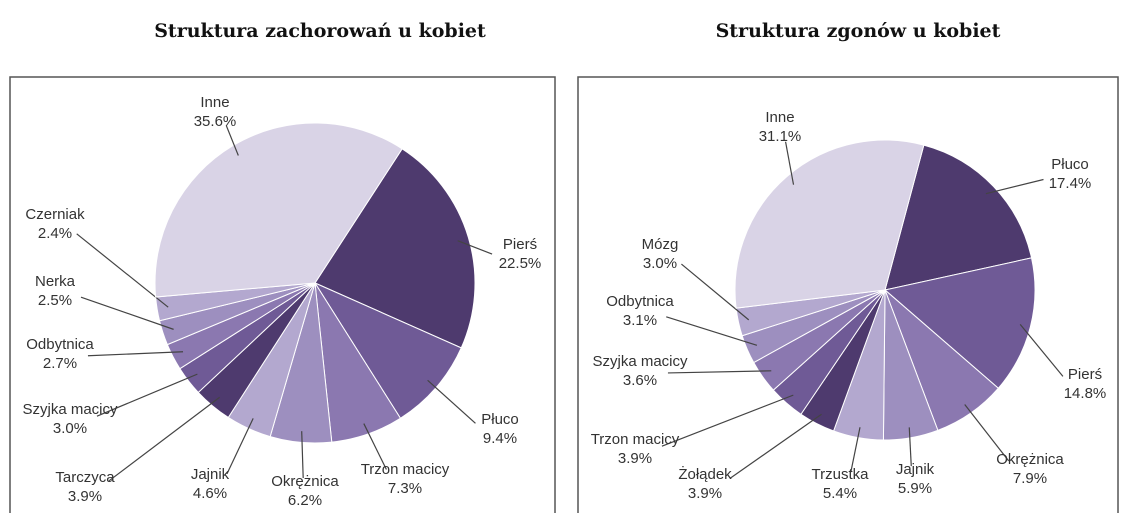 The image size is (1124, 513). Describe the element at coordinates (841, 474) in the screenshot. I see `slice-label: Trzustka` at that location.